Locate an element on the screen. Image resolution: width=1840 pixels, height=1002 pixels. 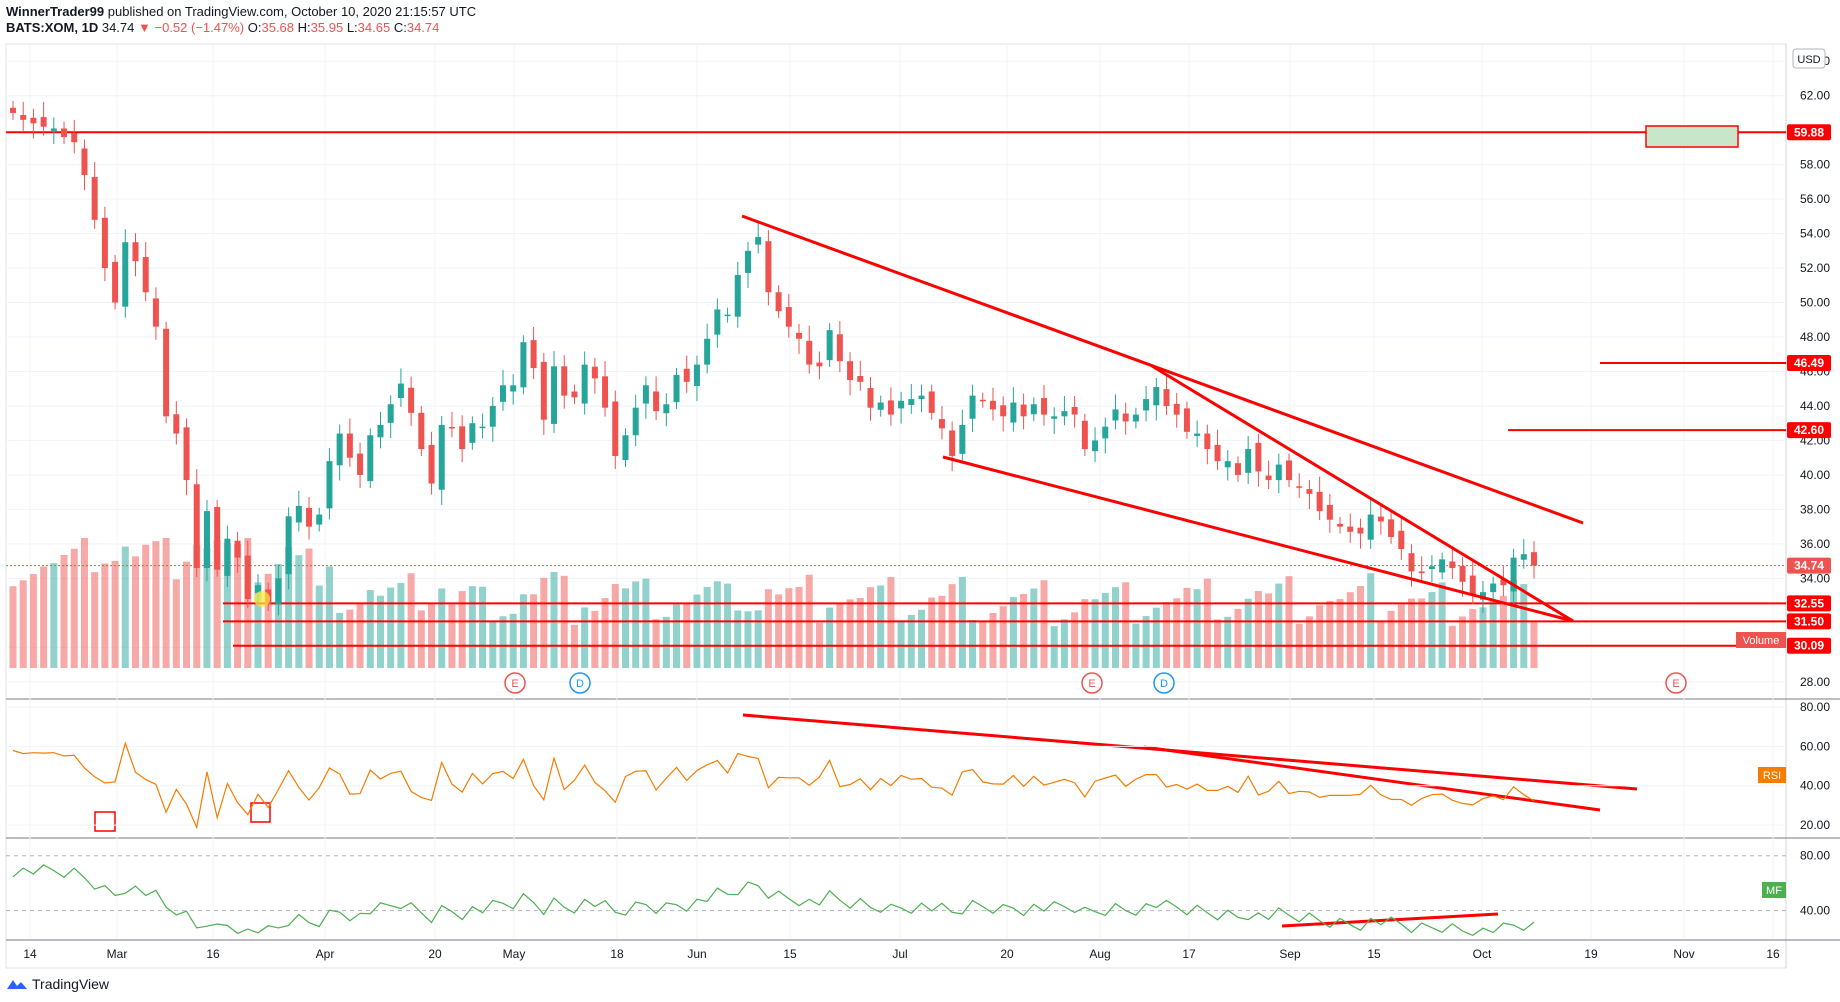
mf-label: MF is located at coordinates (1774, 891).